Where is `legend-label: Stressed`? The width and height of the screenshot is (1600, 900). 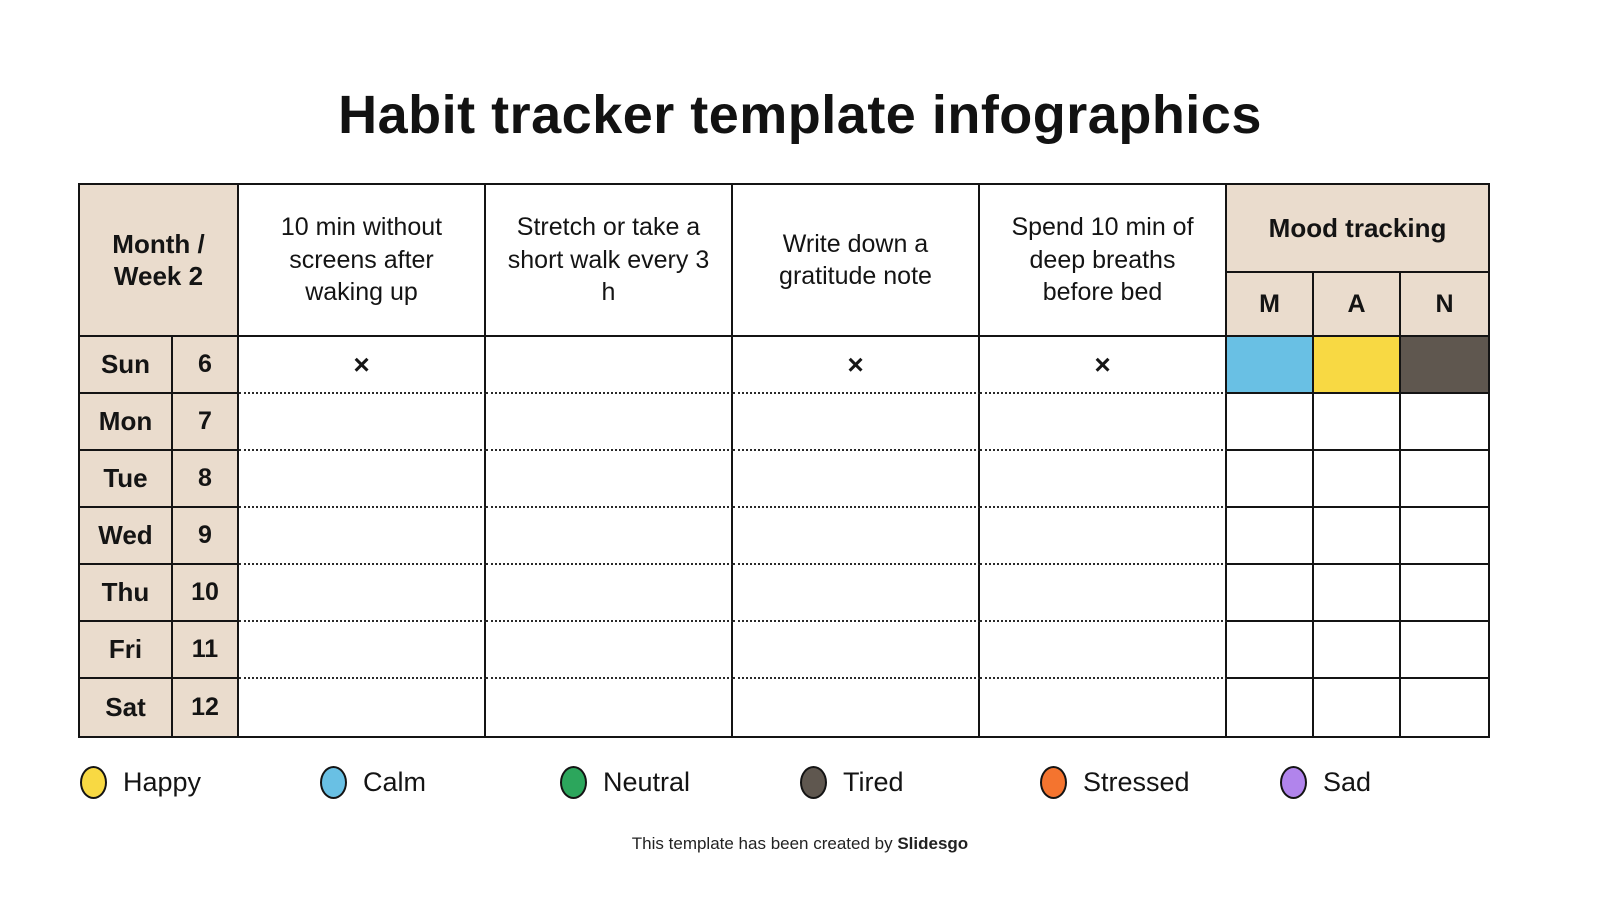
legend-label: Stressed is located at coordinates (1136, 782).